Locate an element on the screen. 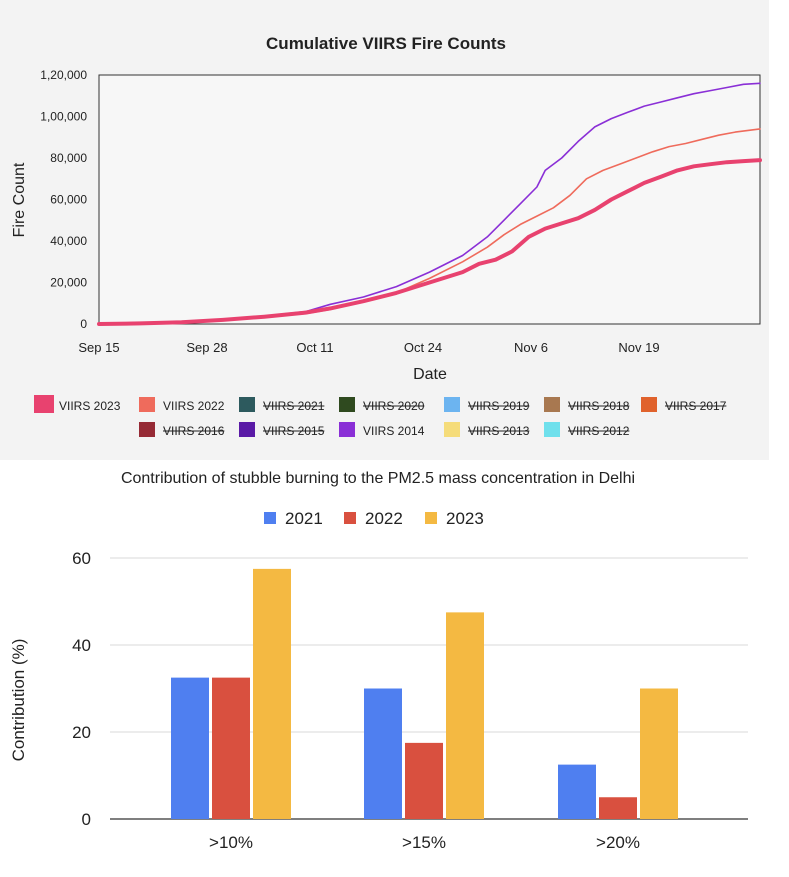  legend-label-viirs-2014: VIIRS 2014 is located at coordinates (394, 431).